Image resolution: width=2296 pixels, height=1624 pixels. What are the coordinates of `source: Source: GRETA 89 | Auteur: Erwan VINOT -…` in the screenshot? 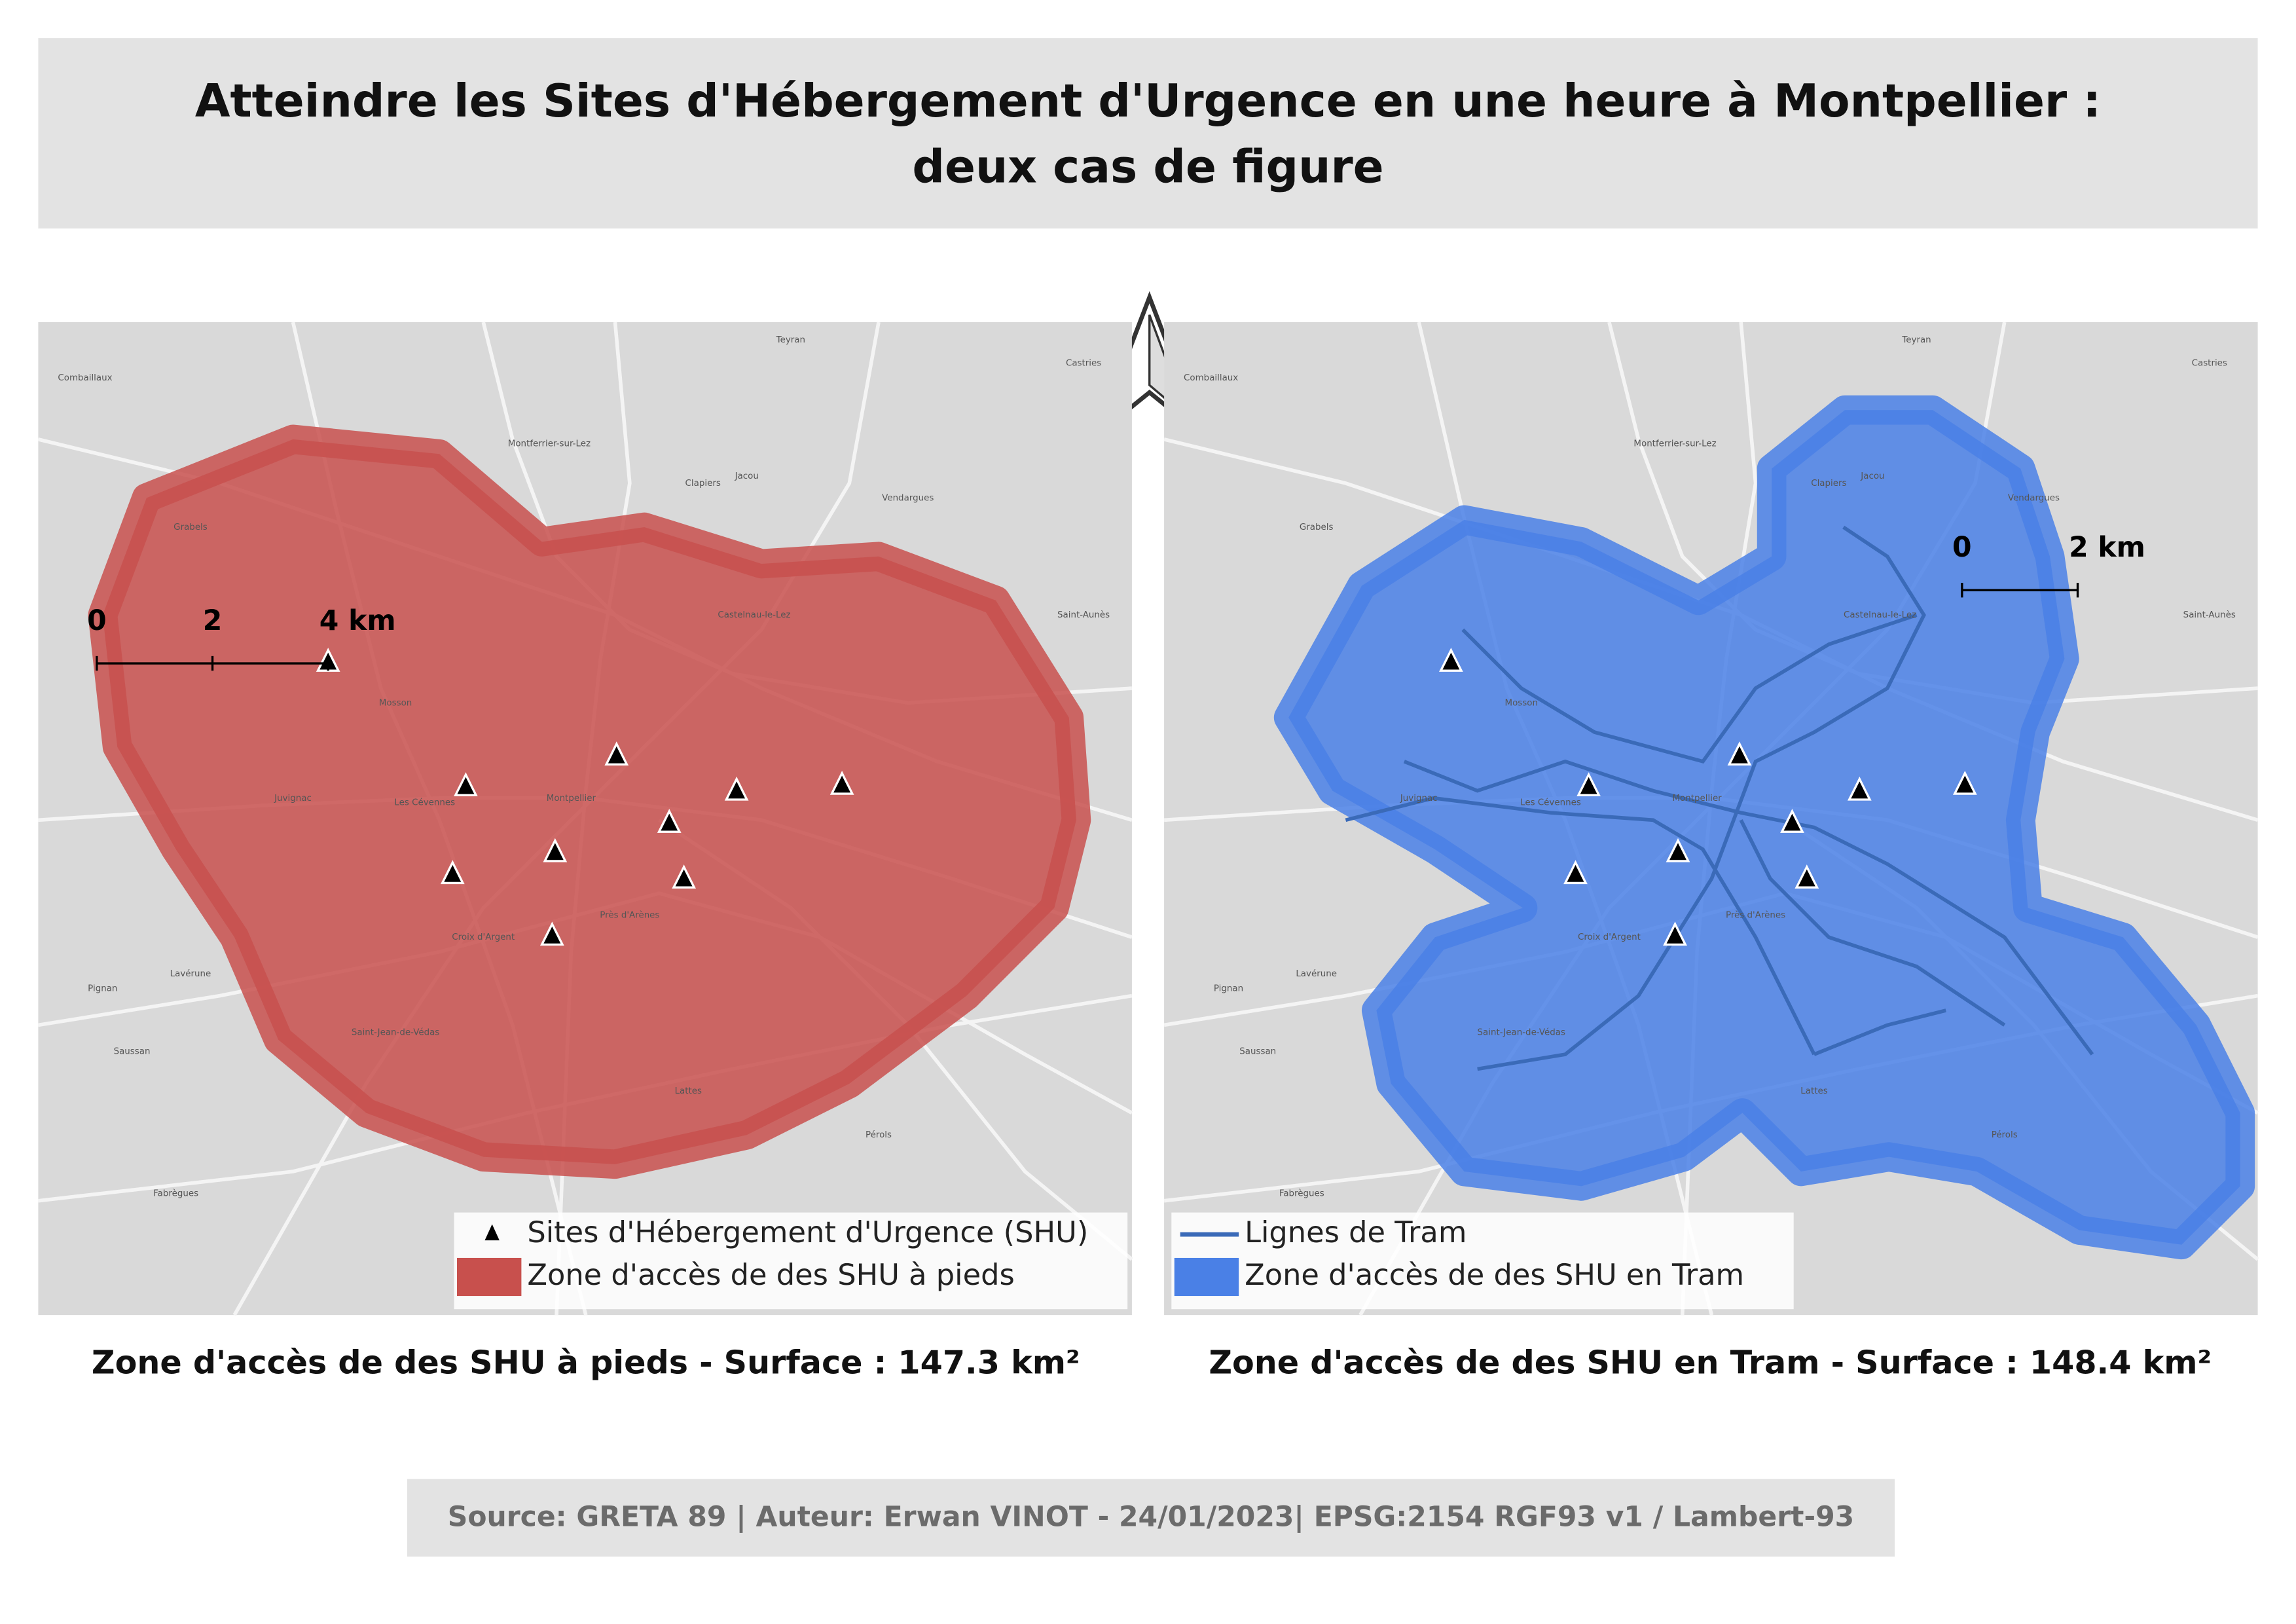 It's located at (1151, 1517).